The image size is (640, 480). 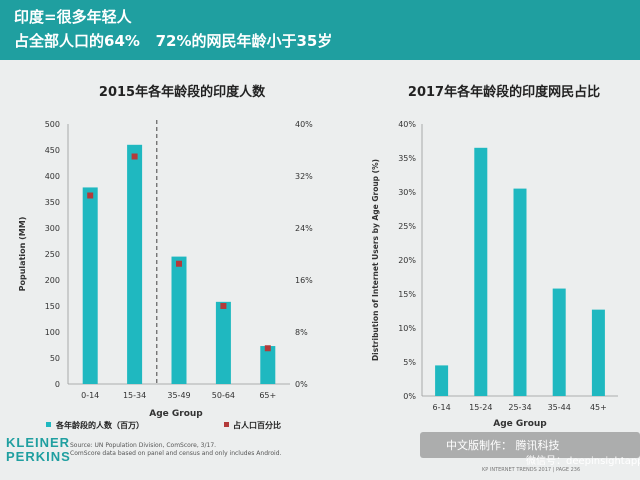 What do you see at coordinates (52, 332) in the screenshot?
I see `y-tick-label: 100` at bounding box center [52, 332].